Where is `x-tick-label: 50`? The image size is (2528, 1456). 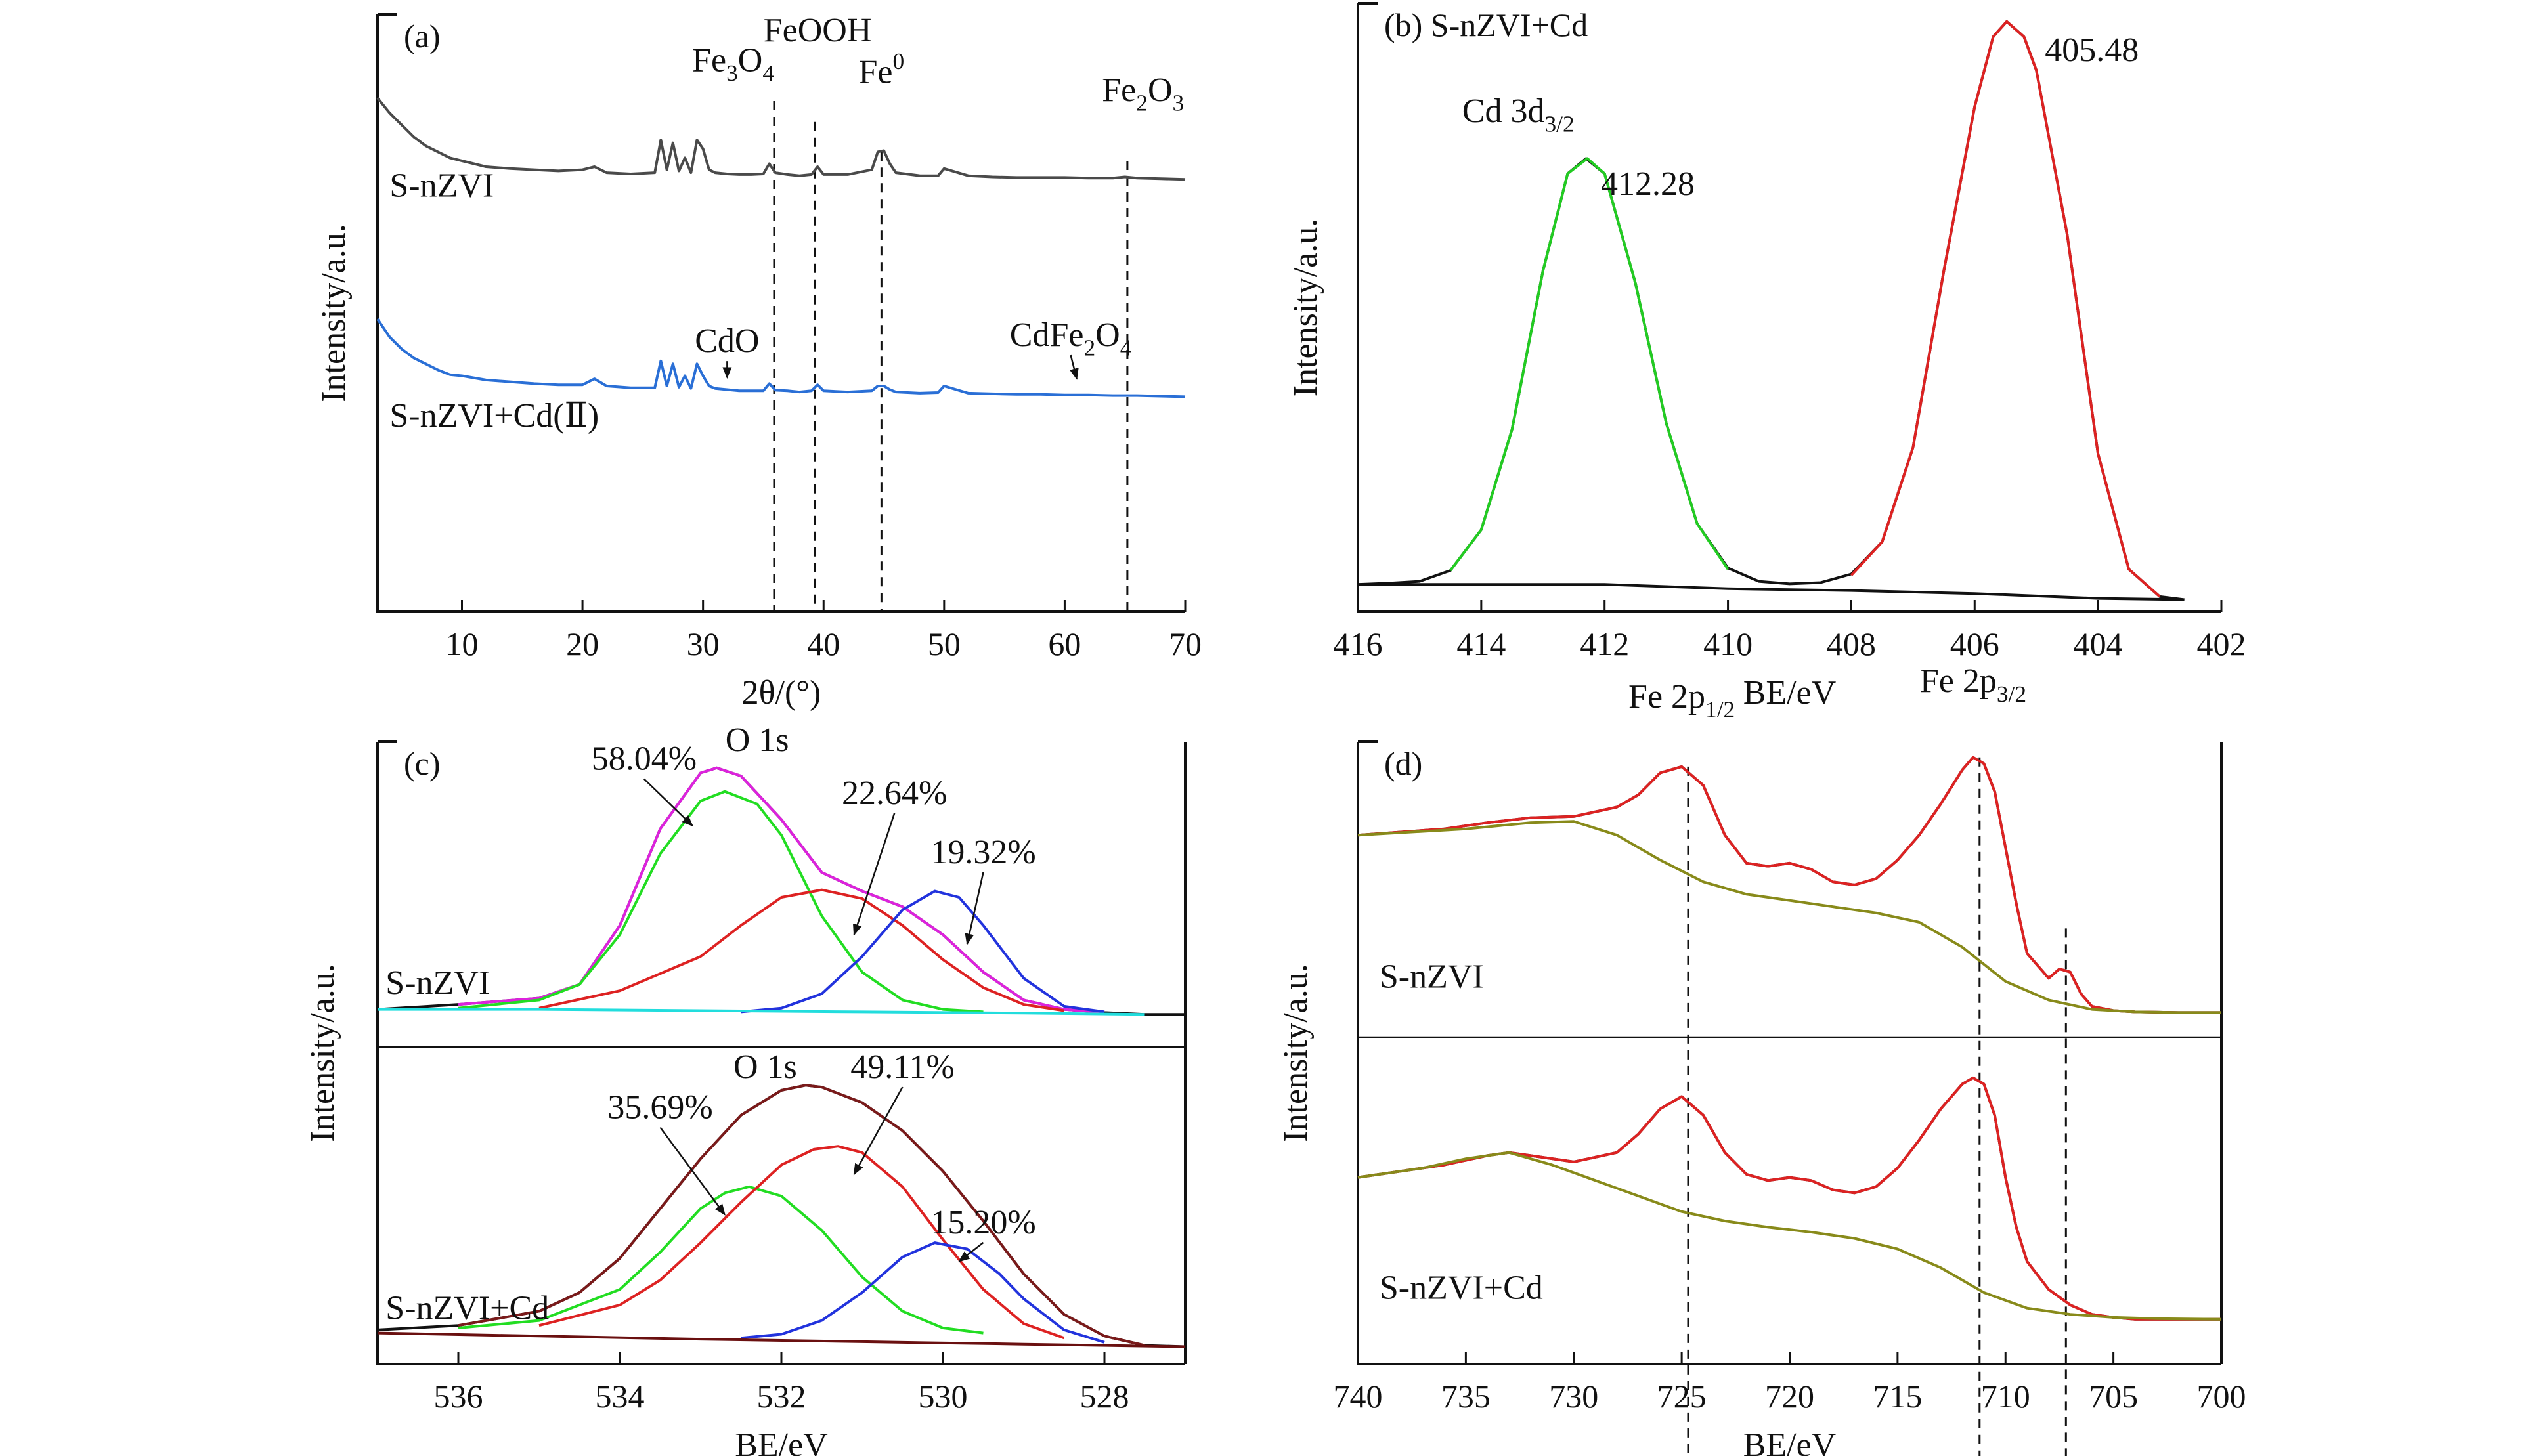 x-tick-label: 50 is located at coordinates (945, 644).